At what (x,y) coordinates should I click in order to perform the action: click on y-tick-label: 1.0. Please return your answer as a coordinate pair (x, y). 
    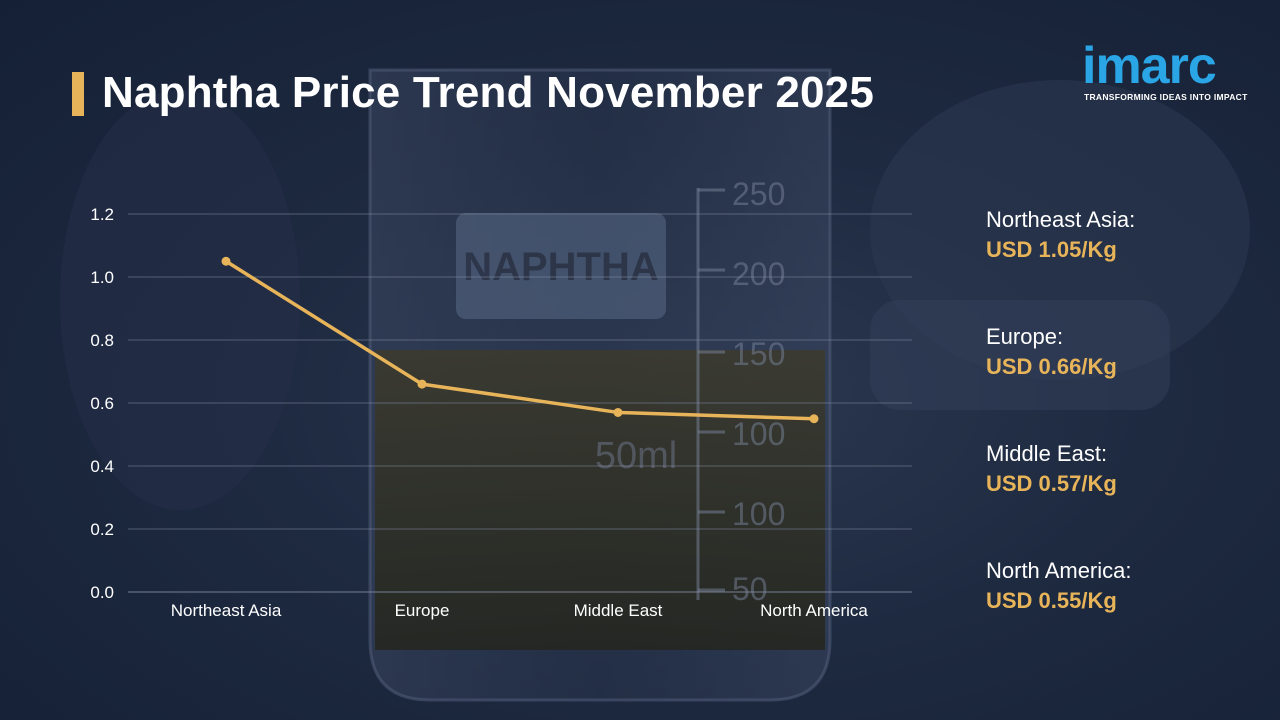
    Looking at the image, I should click on (102, 277).